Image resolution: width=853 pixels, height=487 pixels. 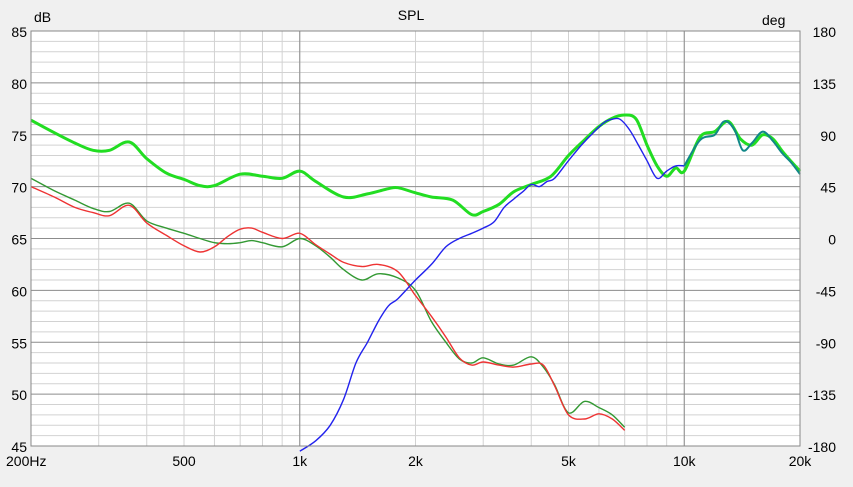 What do you see at coordinates (184, 461) in the screenshot?
I see `x-tick-label: 500` at bounding box center [184, 461].